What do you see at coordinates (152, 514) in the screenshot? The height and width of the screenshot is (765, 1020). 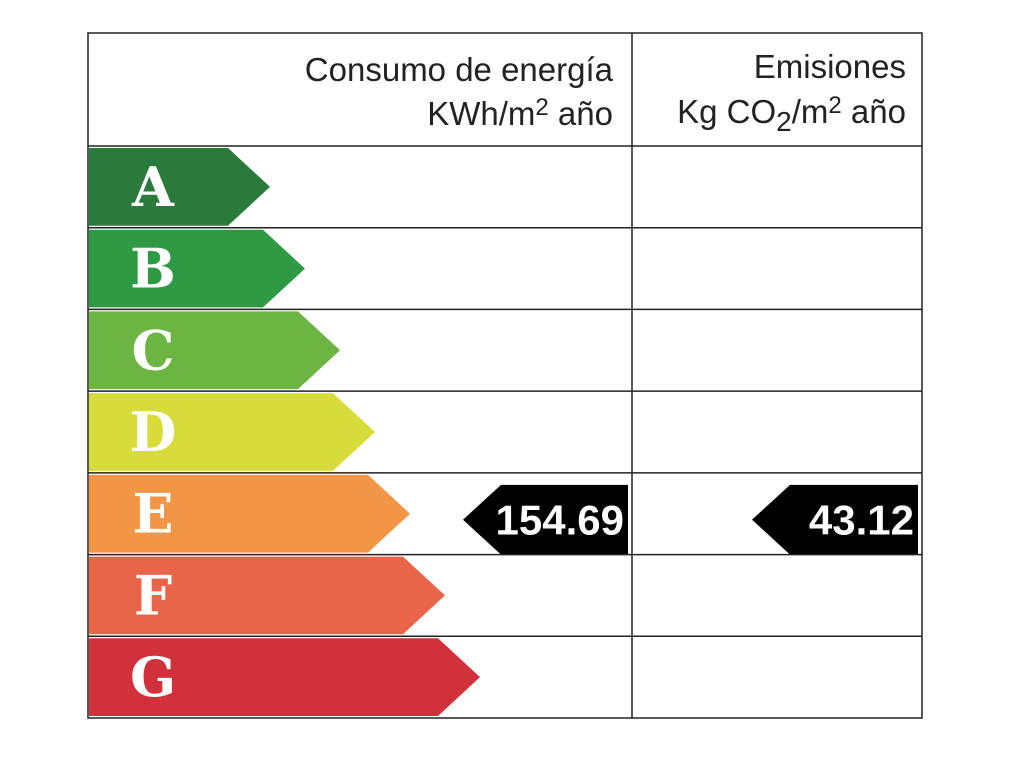 I see `rating-letter: E` at bounding box center [152, 514].